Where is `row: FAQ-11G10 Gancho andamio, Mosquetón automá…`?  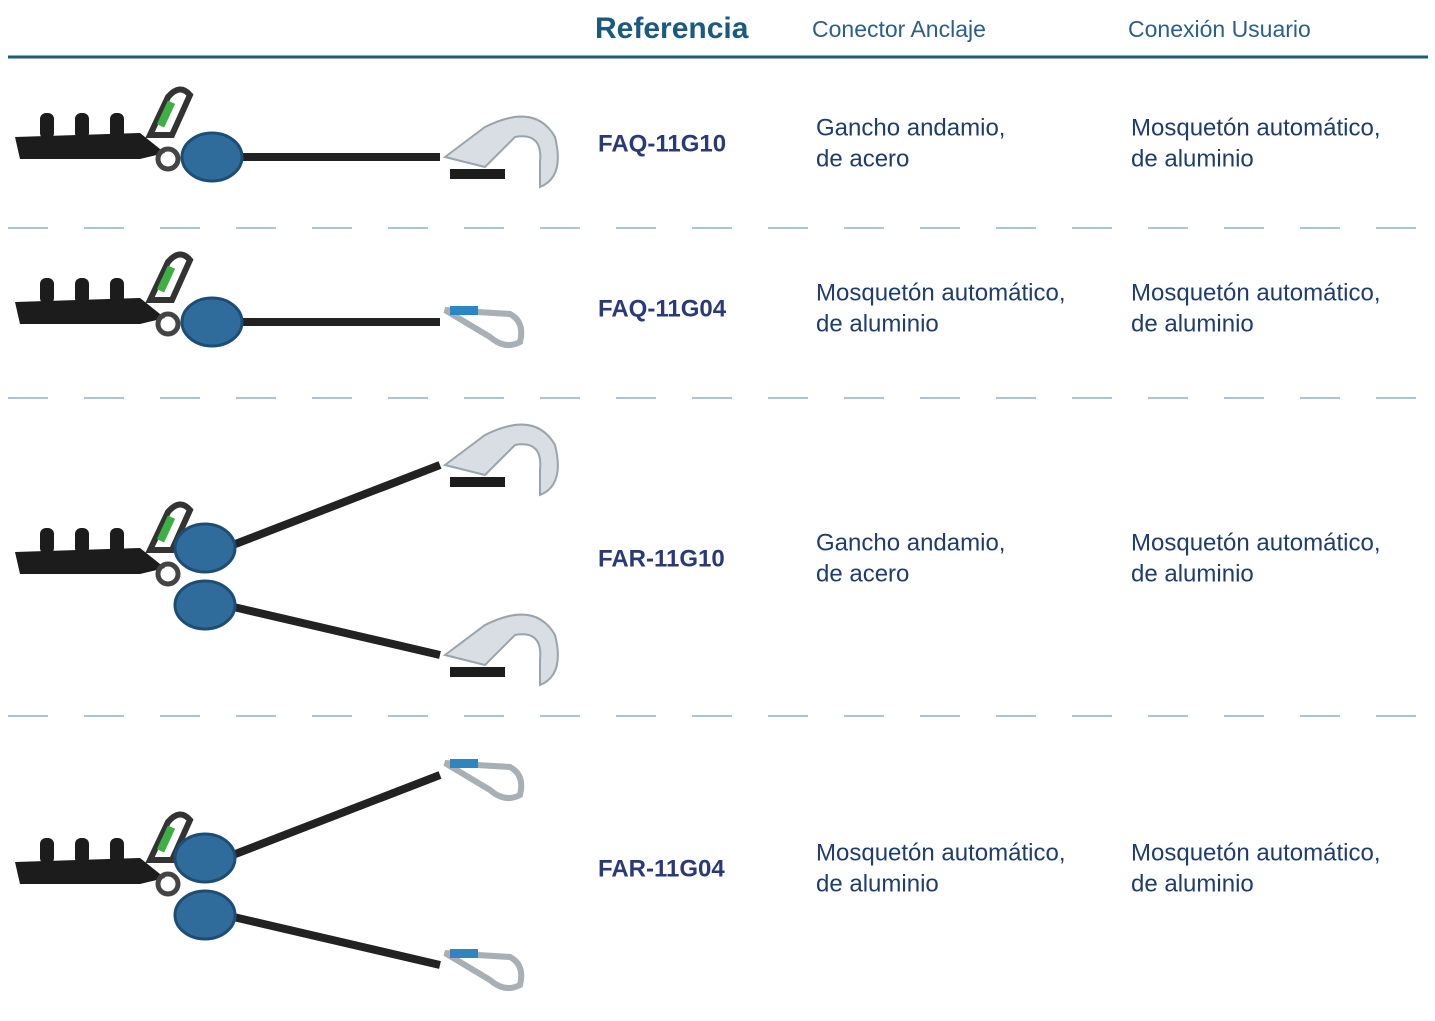 row: FAQ-11G10 Gancho andamio, Mosquetón automá… is located at coordinates (697, 137).